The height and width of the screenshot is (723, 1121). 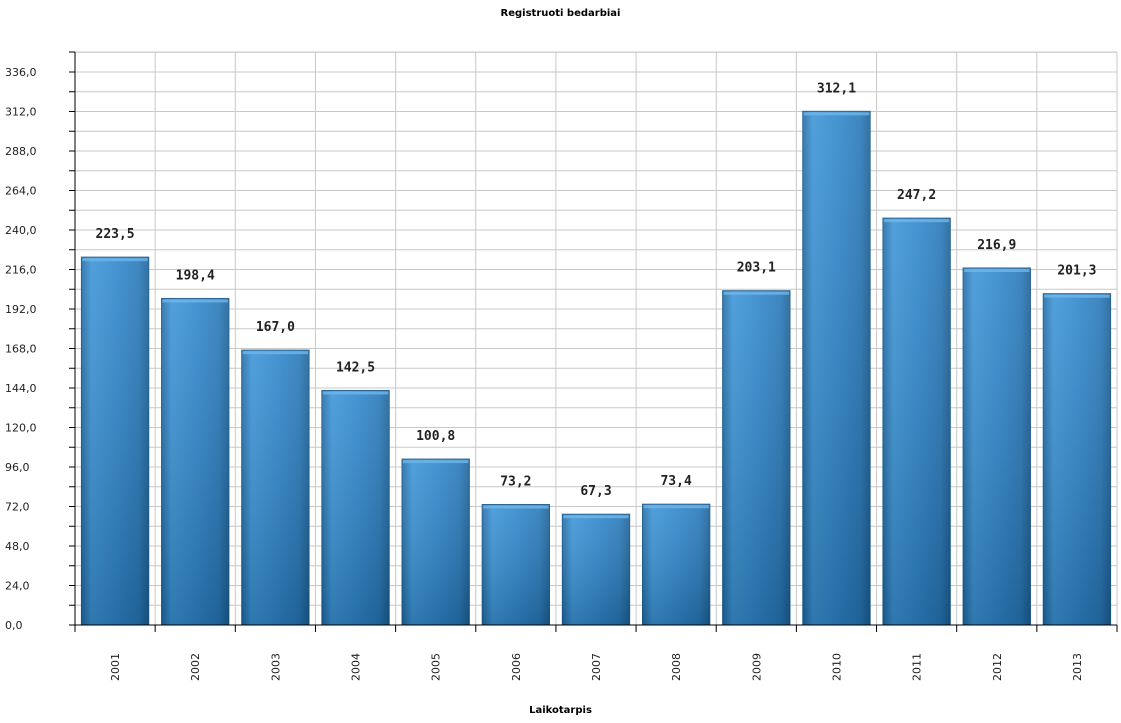 I want to click on bar-cap-2008, so click(x=676, y=507).